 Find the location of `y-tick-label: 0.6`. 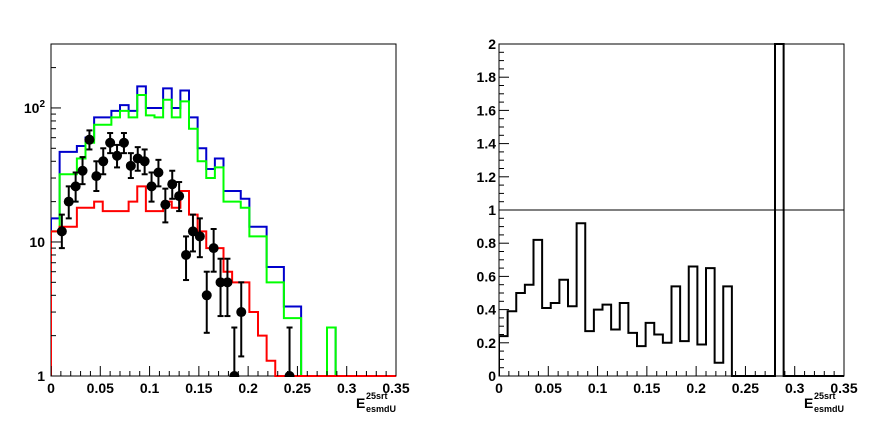

y-tick-label: 0.6 is located at coordinates (487, 276).